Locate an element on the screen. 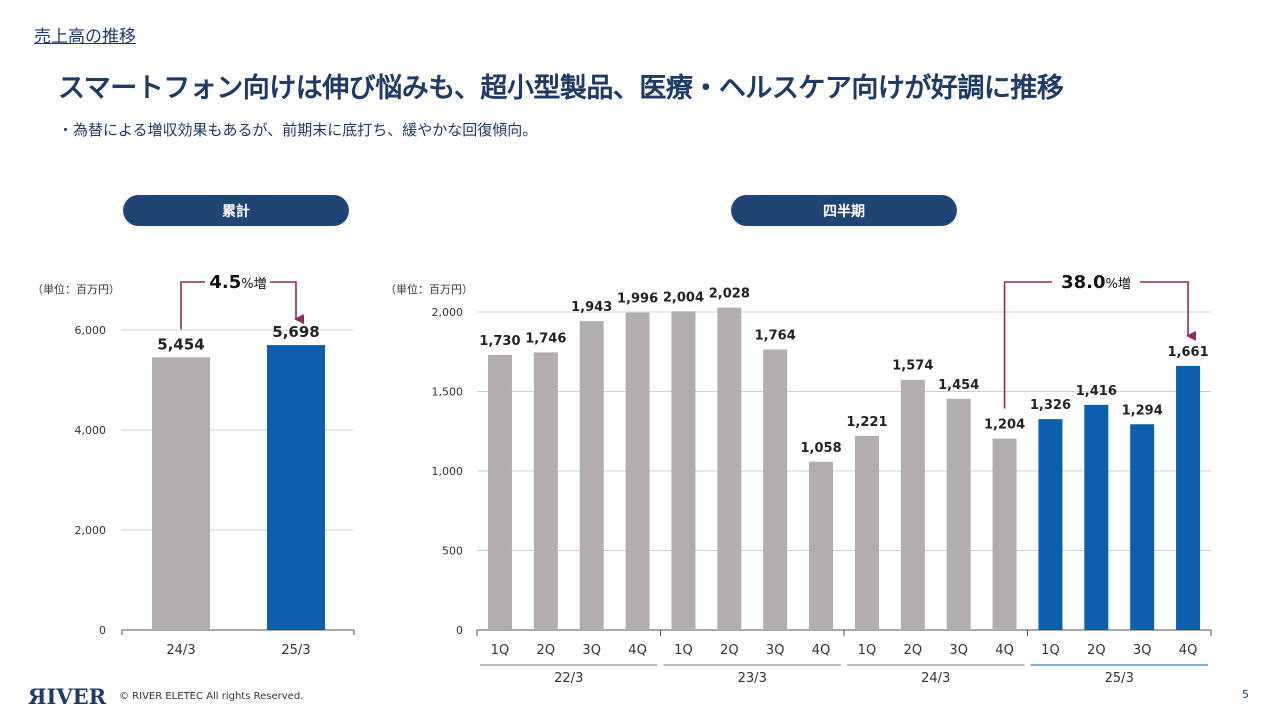  bar-24-3-4Q is located at coordinates (1004, 534).